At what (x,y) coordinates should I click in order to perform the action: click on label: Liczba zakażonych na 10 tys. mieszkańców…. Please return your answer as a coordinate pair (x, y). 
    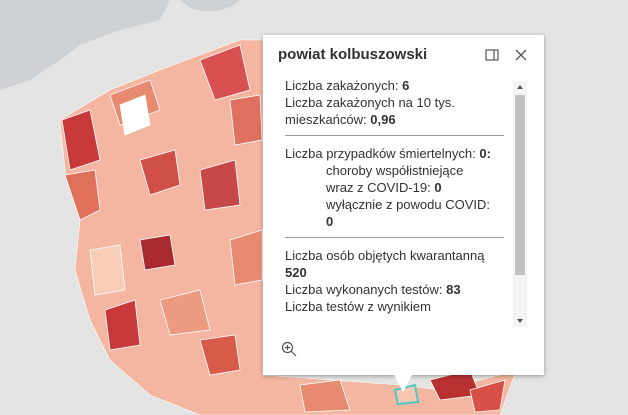
    Looking at the image, I should click on (370, 111).